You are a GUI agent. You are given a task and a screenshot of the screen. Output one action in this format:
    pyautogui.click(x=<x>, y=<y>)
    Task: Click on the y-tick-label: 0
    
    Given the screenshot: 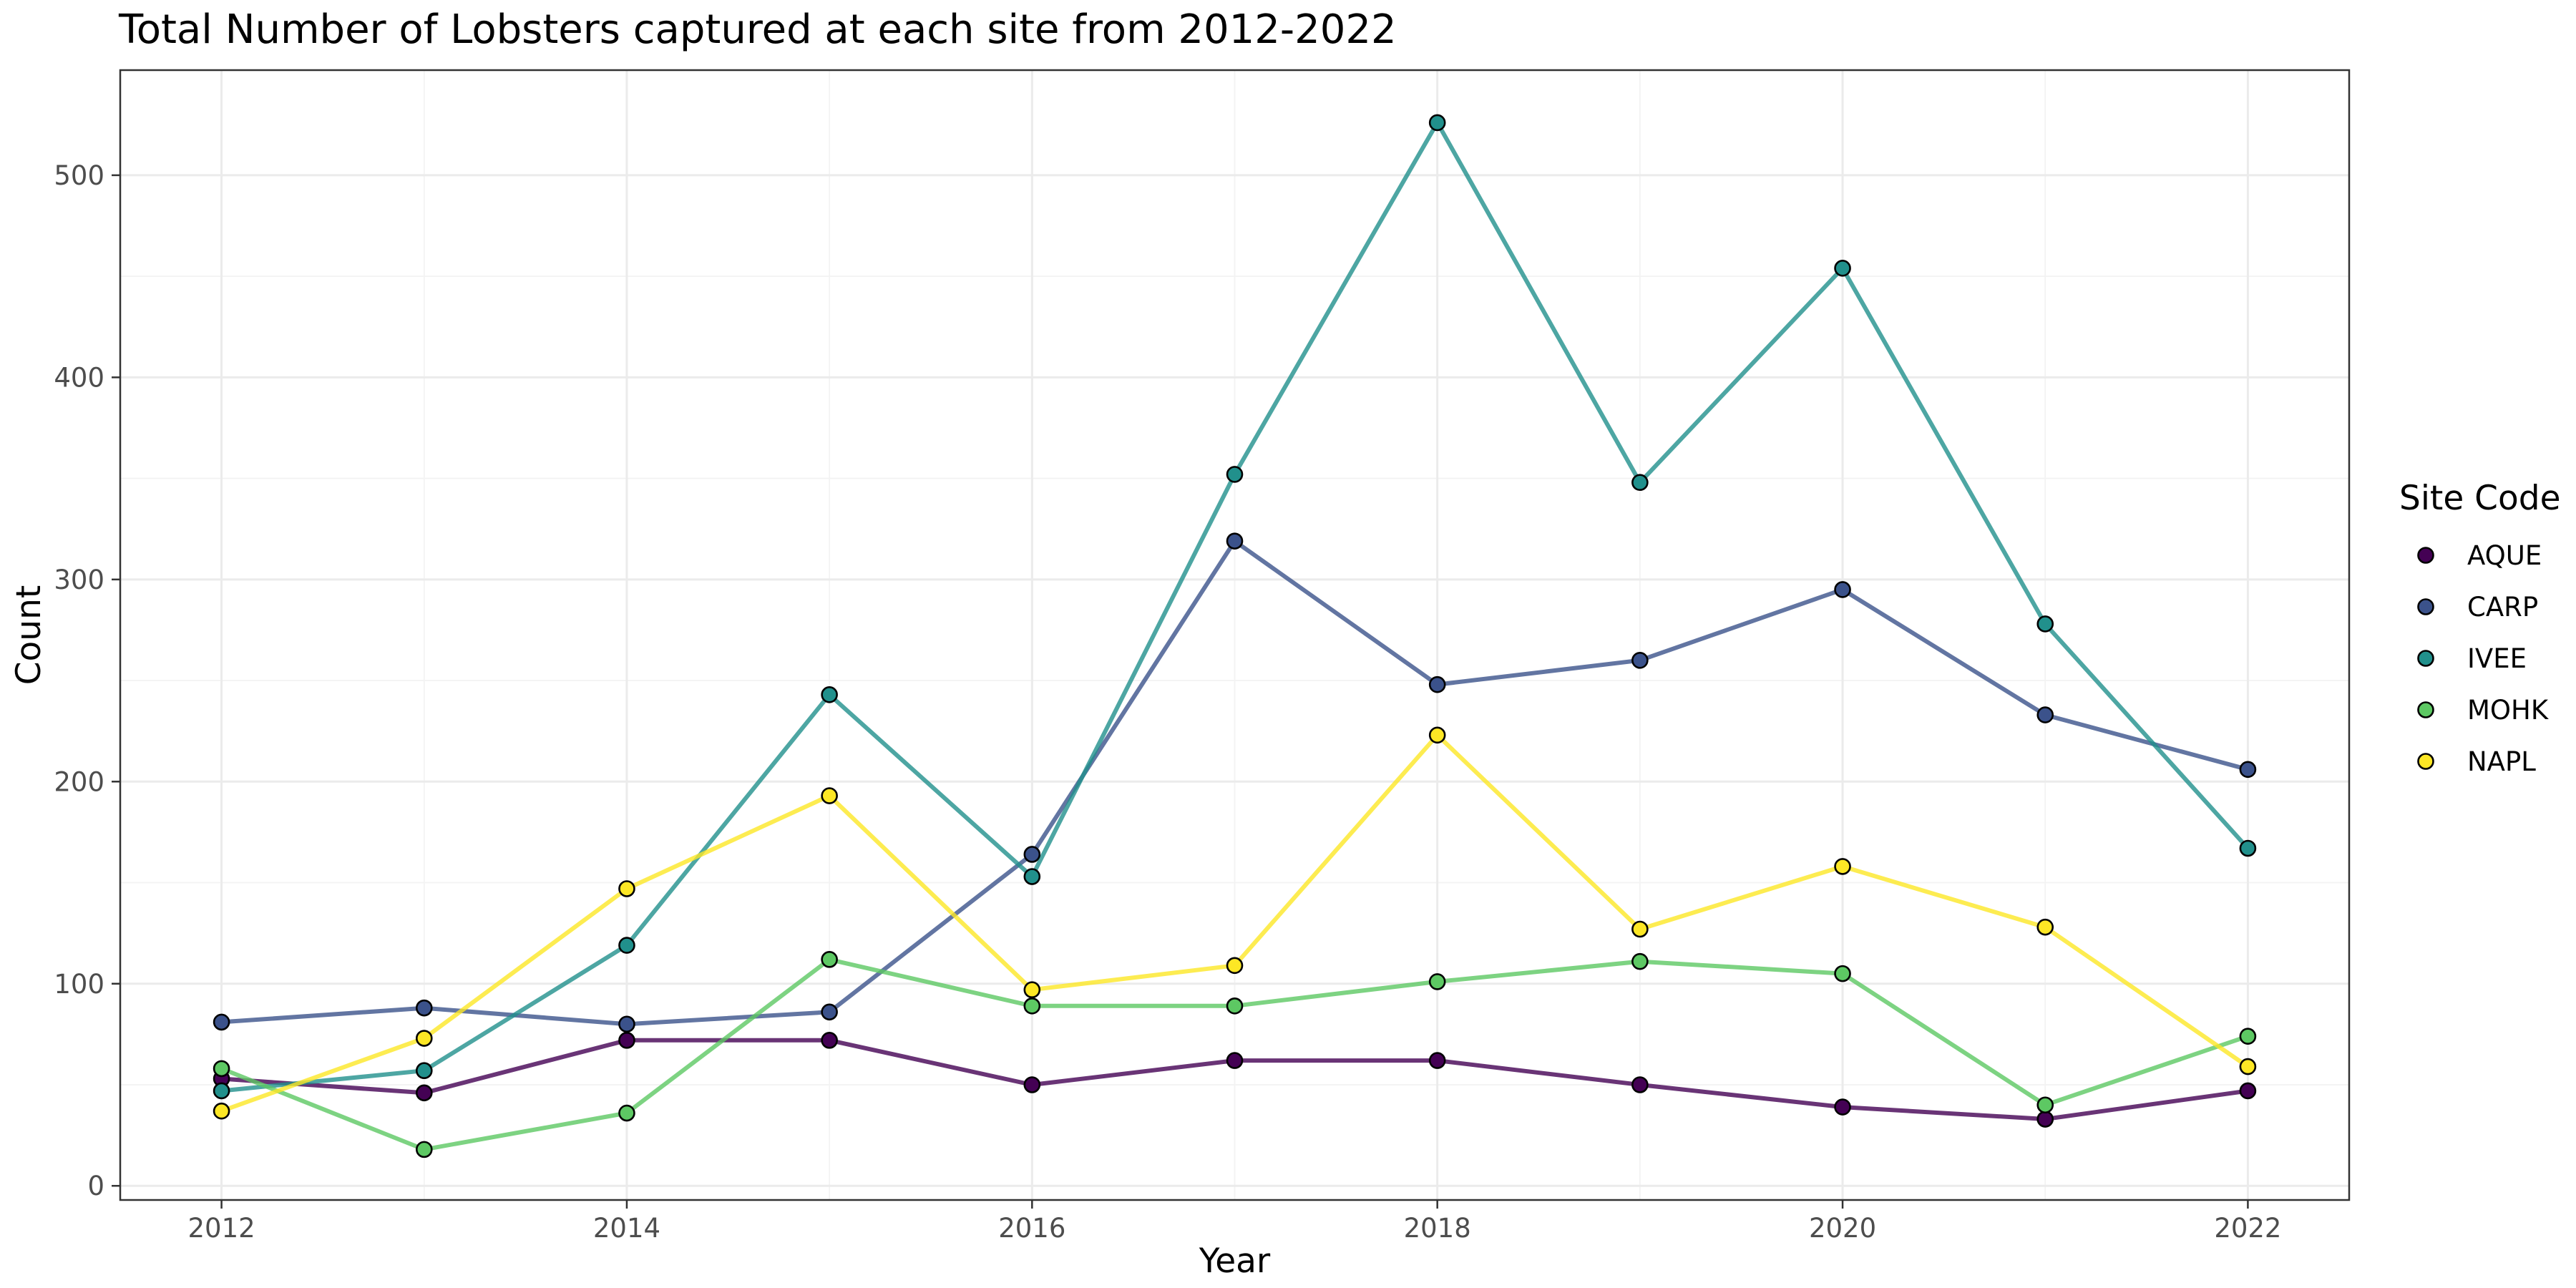 What is the action you would take?
    pyautogui.click(x=95, y=1186)
    